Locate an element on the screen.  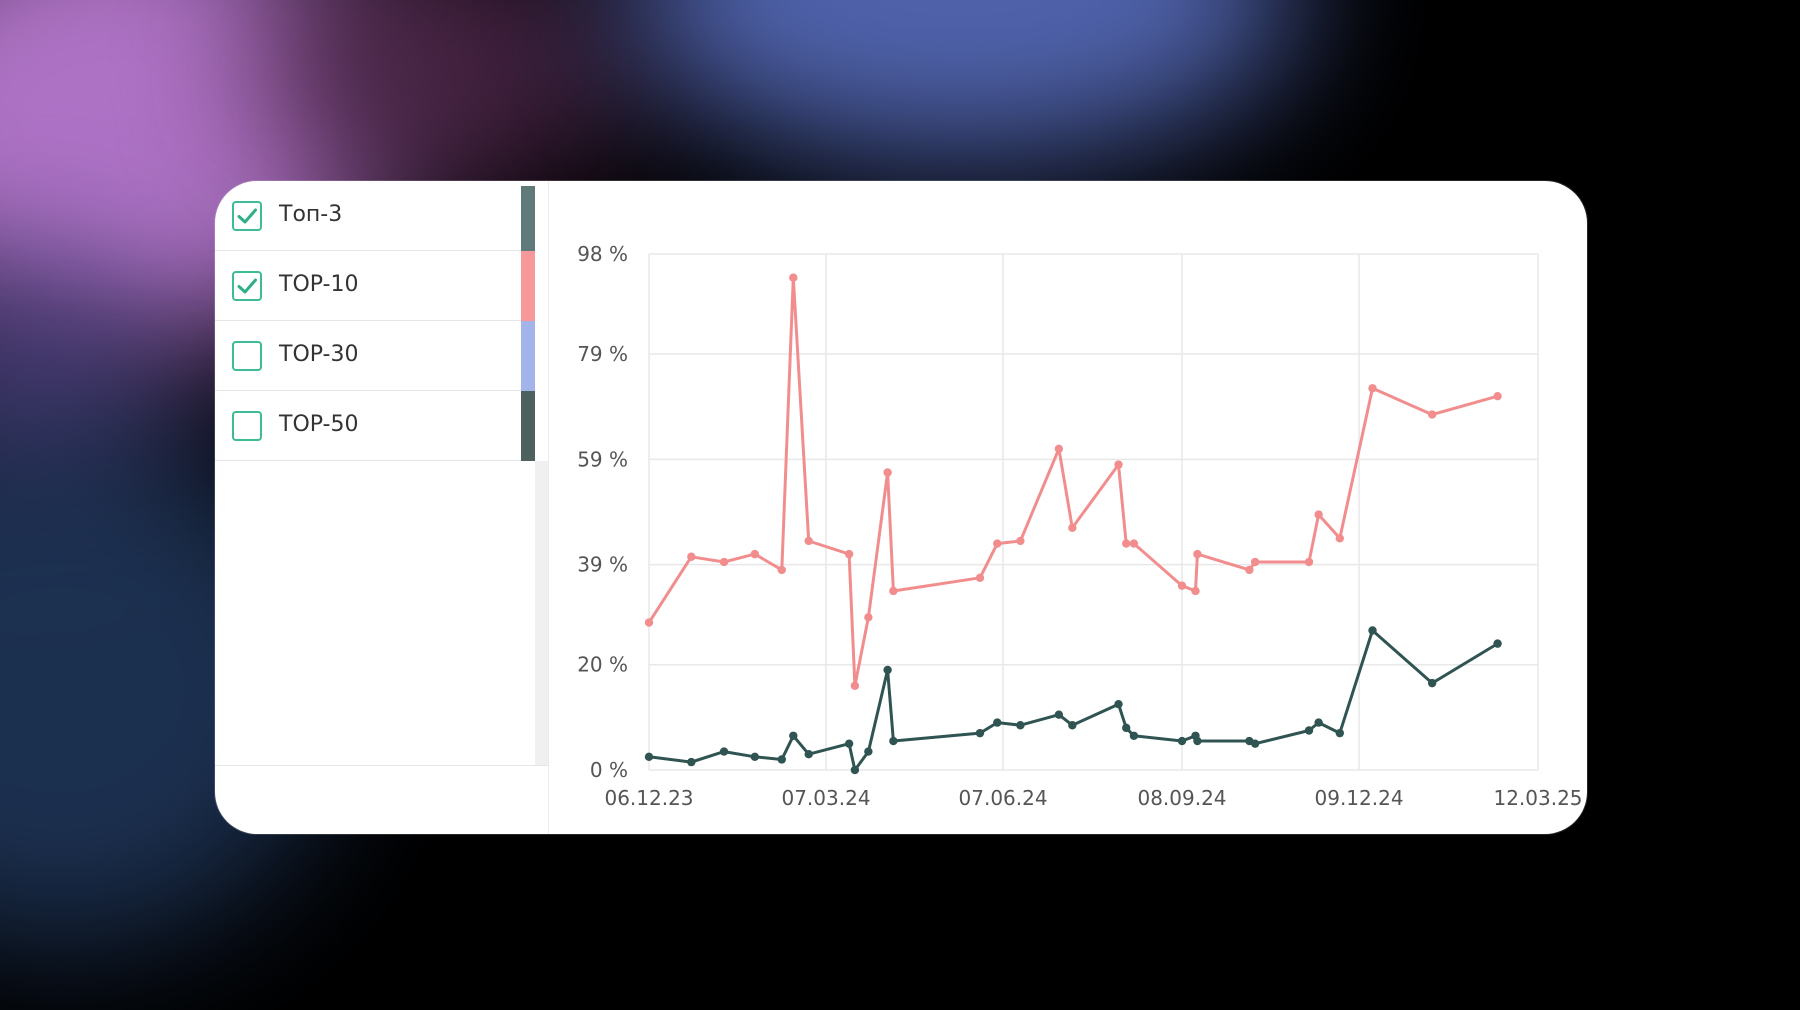
x-tick-label: 09.12.24 is located at coordinates (1359, 798).